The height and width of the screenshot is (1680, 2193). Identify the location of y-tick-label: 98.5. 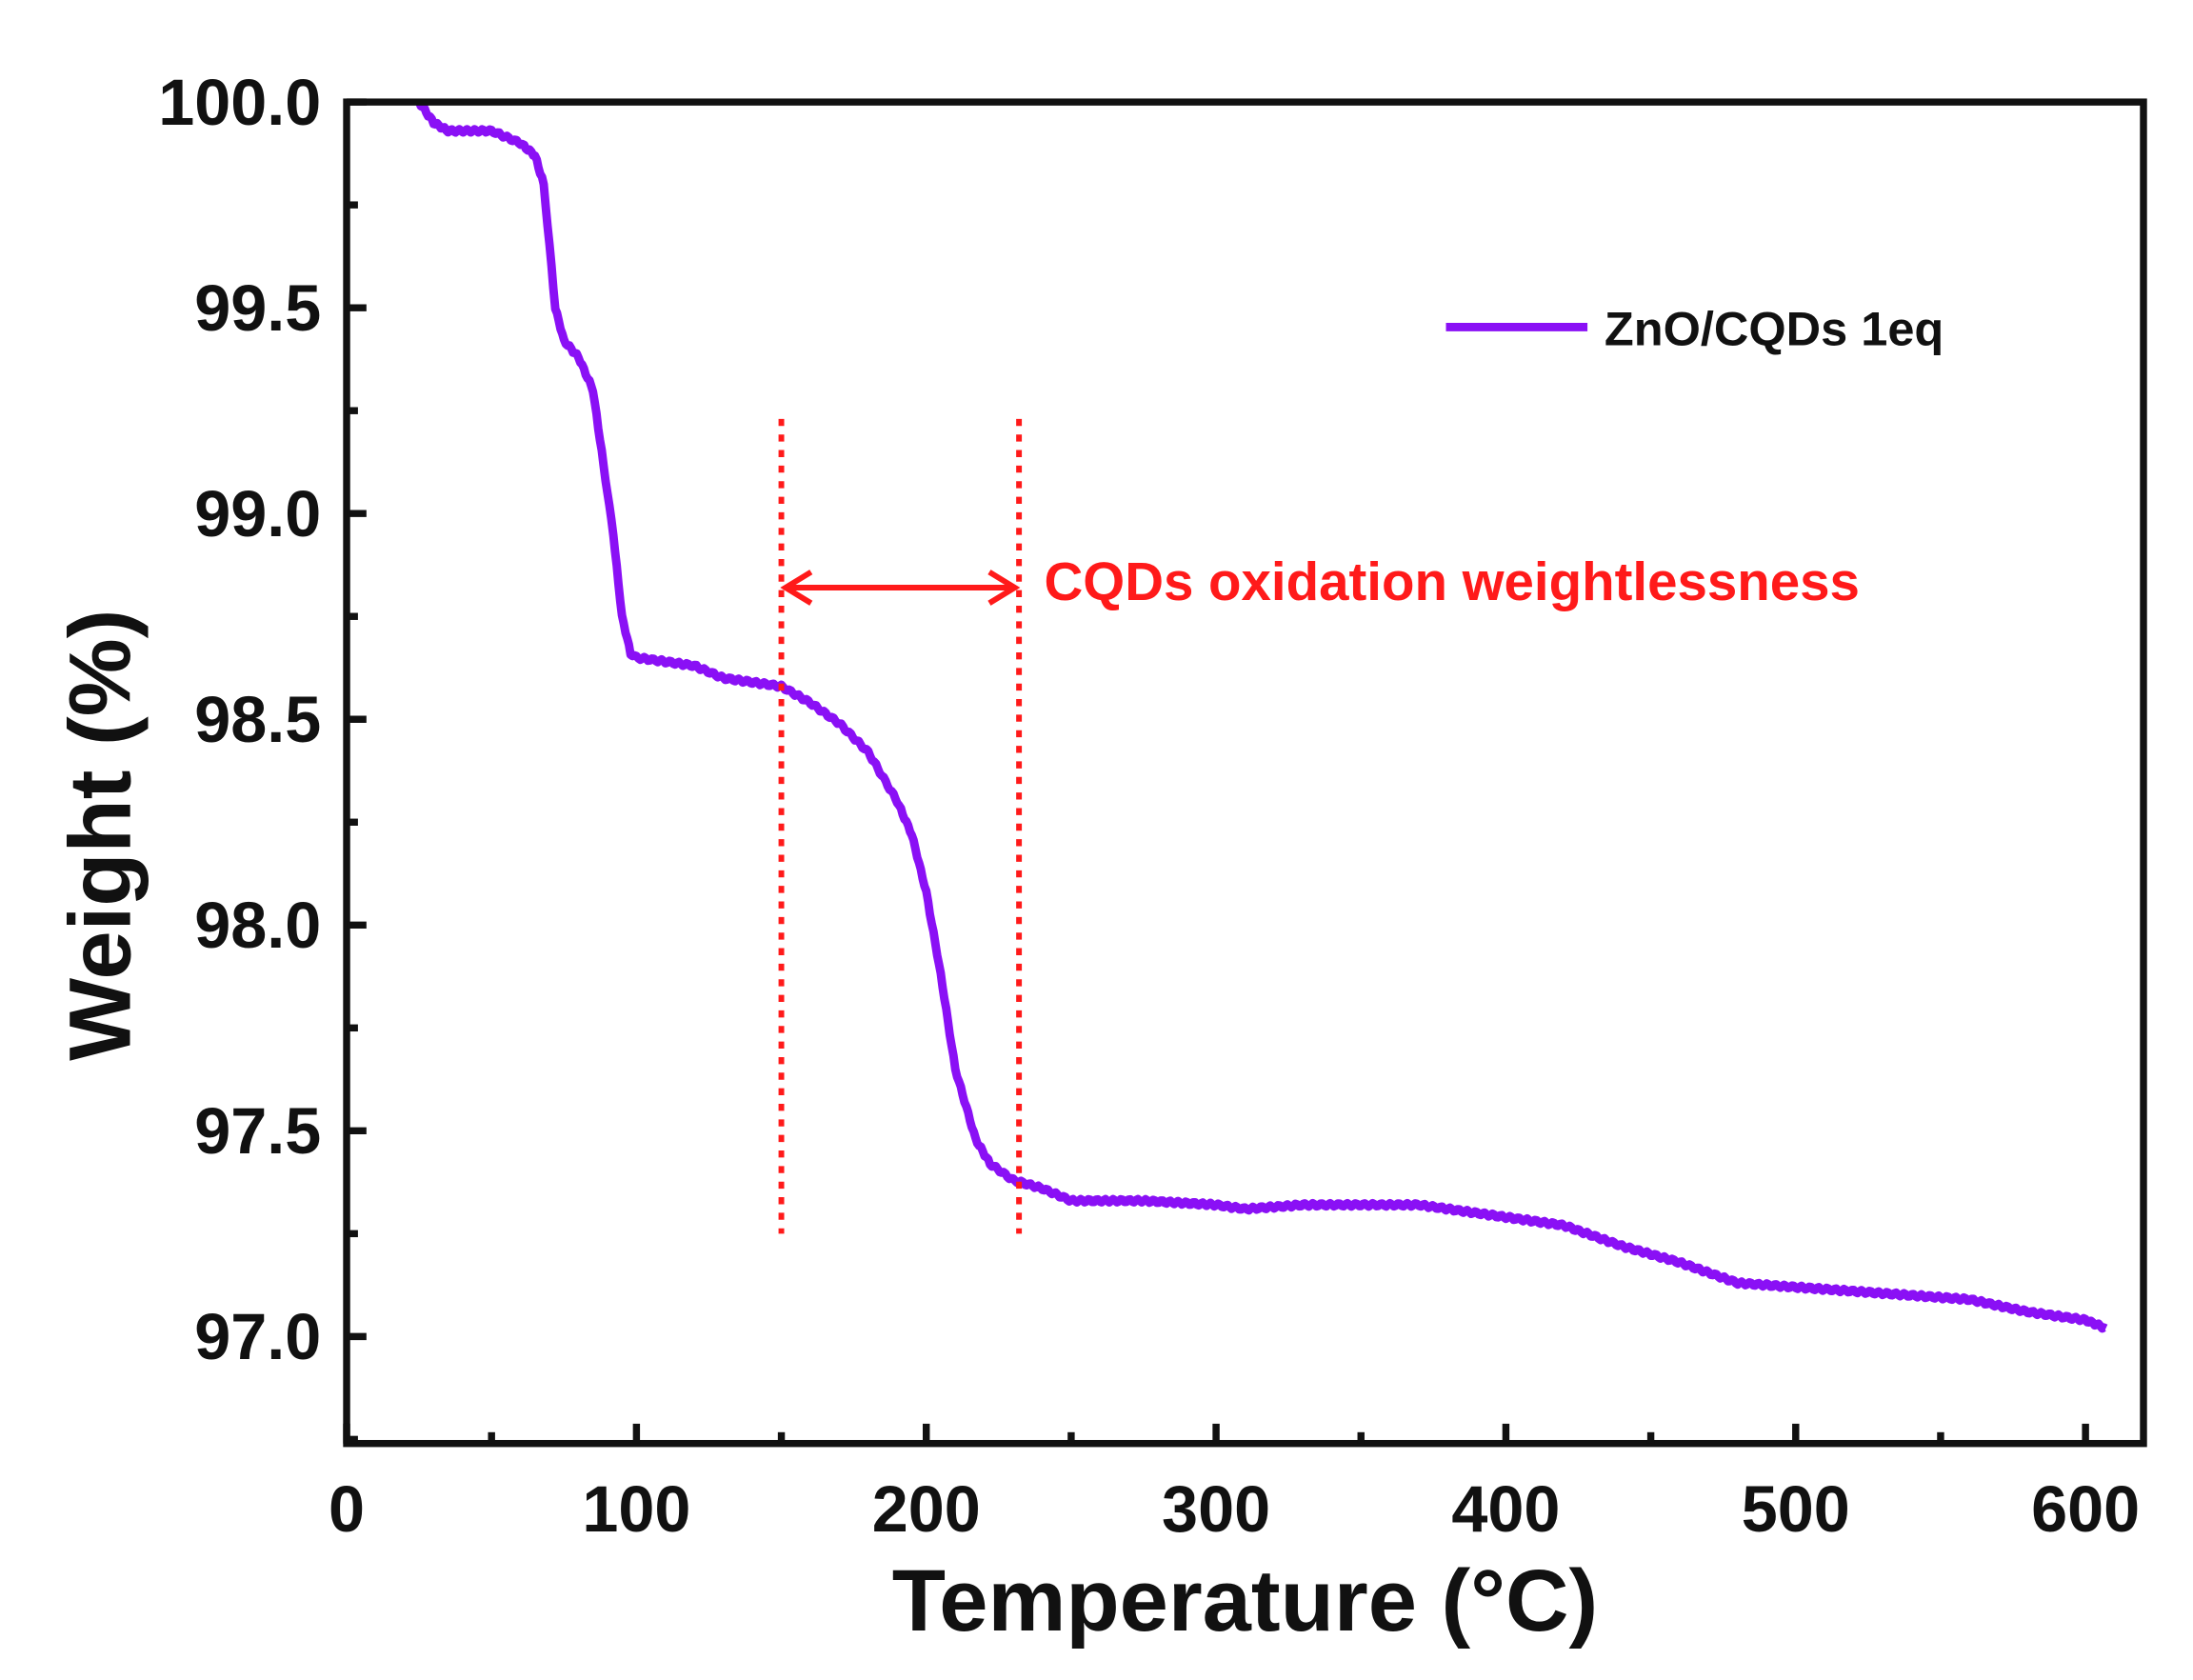
(257, 720).